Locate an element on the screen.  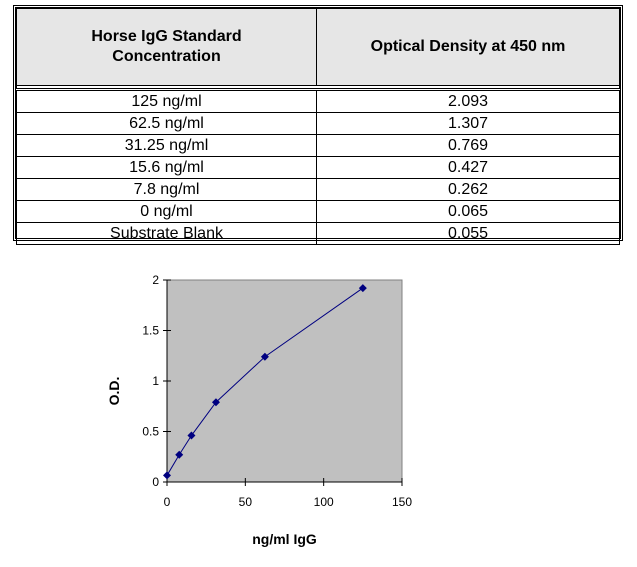
y-tick-label: 1 is located at coordinates (155, 381).